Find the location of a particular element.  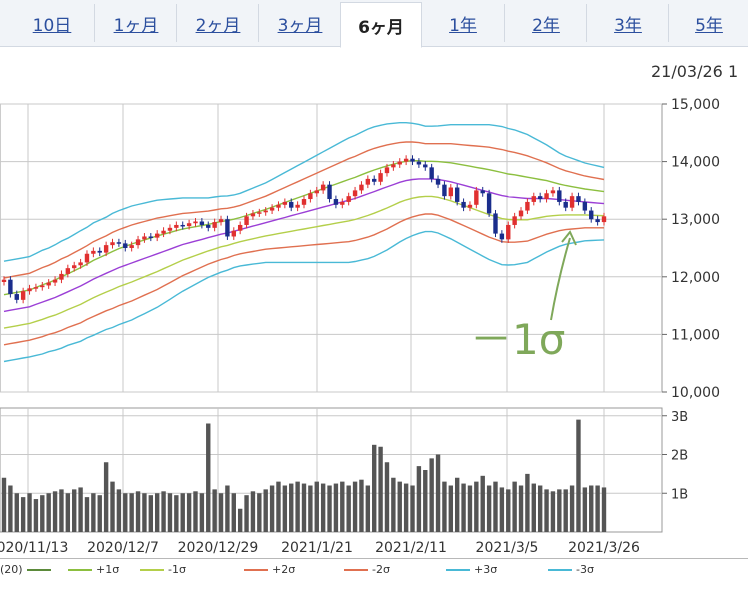

price-tick-label: 11,000 is located at coordinates (695, 335).